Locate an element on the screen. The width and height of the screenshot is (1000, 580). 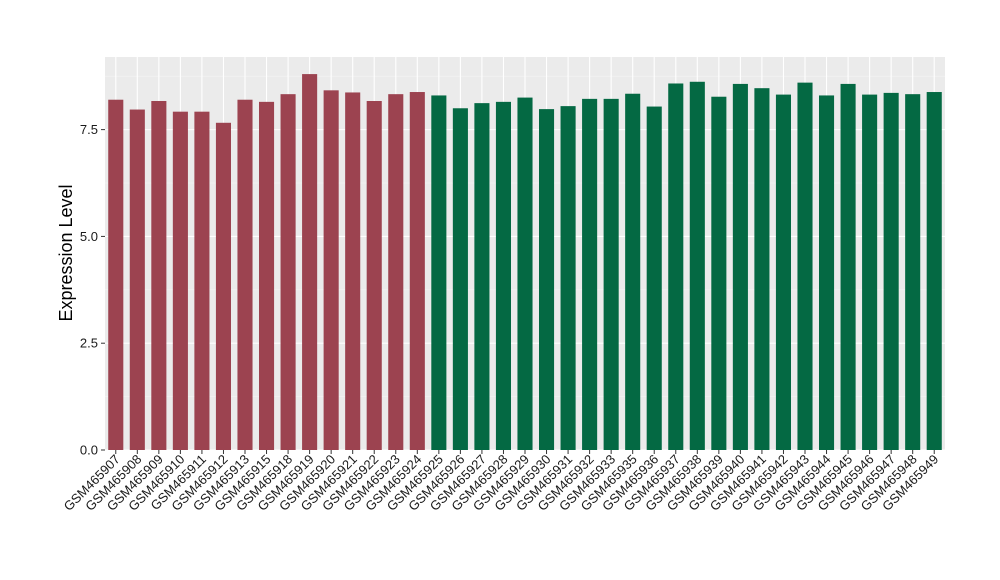
bar-GSM465919 is located at coordinates (310, 262).